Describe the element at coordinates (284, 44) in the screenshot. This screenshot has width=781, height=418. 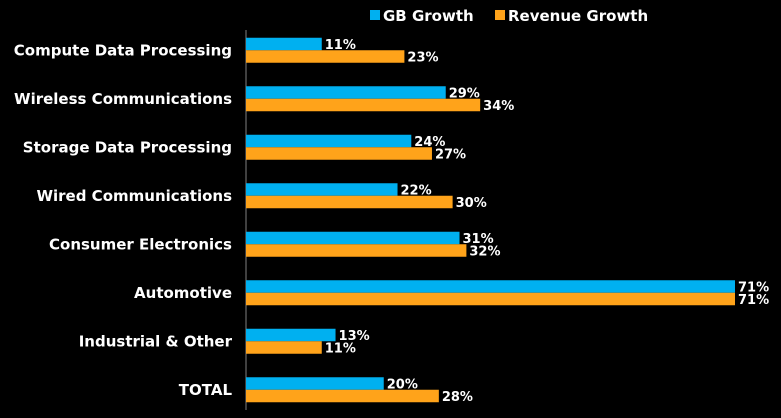
I see `bar-gb-growth-compute-data-processing` at that location.